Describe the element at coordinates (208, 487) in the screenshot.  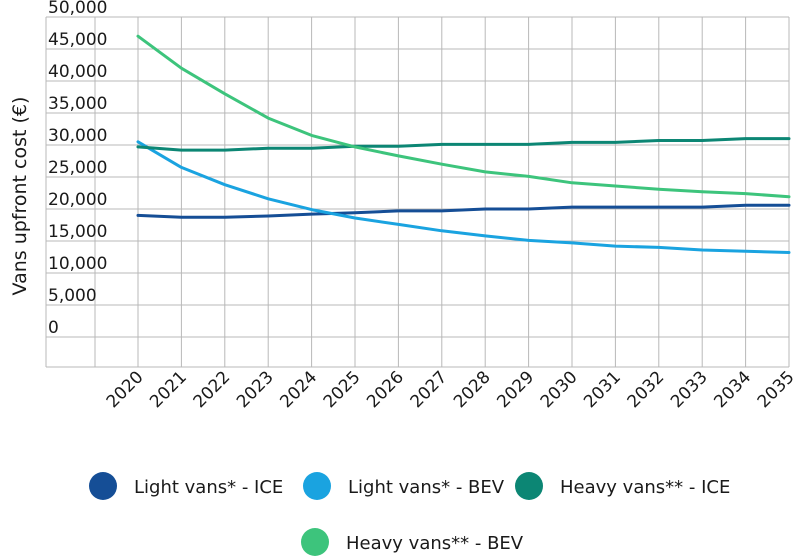
I see `legend-label: Light vans* - ICE` at that location.